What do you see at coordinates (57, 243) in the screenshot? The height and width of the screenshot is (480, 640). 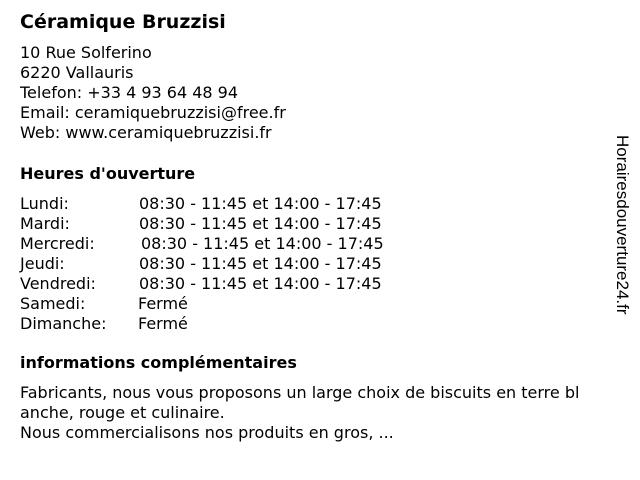 I see `day-label: Mercredi:` at bounding box center [57, 243].